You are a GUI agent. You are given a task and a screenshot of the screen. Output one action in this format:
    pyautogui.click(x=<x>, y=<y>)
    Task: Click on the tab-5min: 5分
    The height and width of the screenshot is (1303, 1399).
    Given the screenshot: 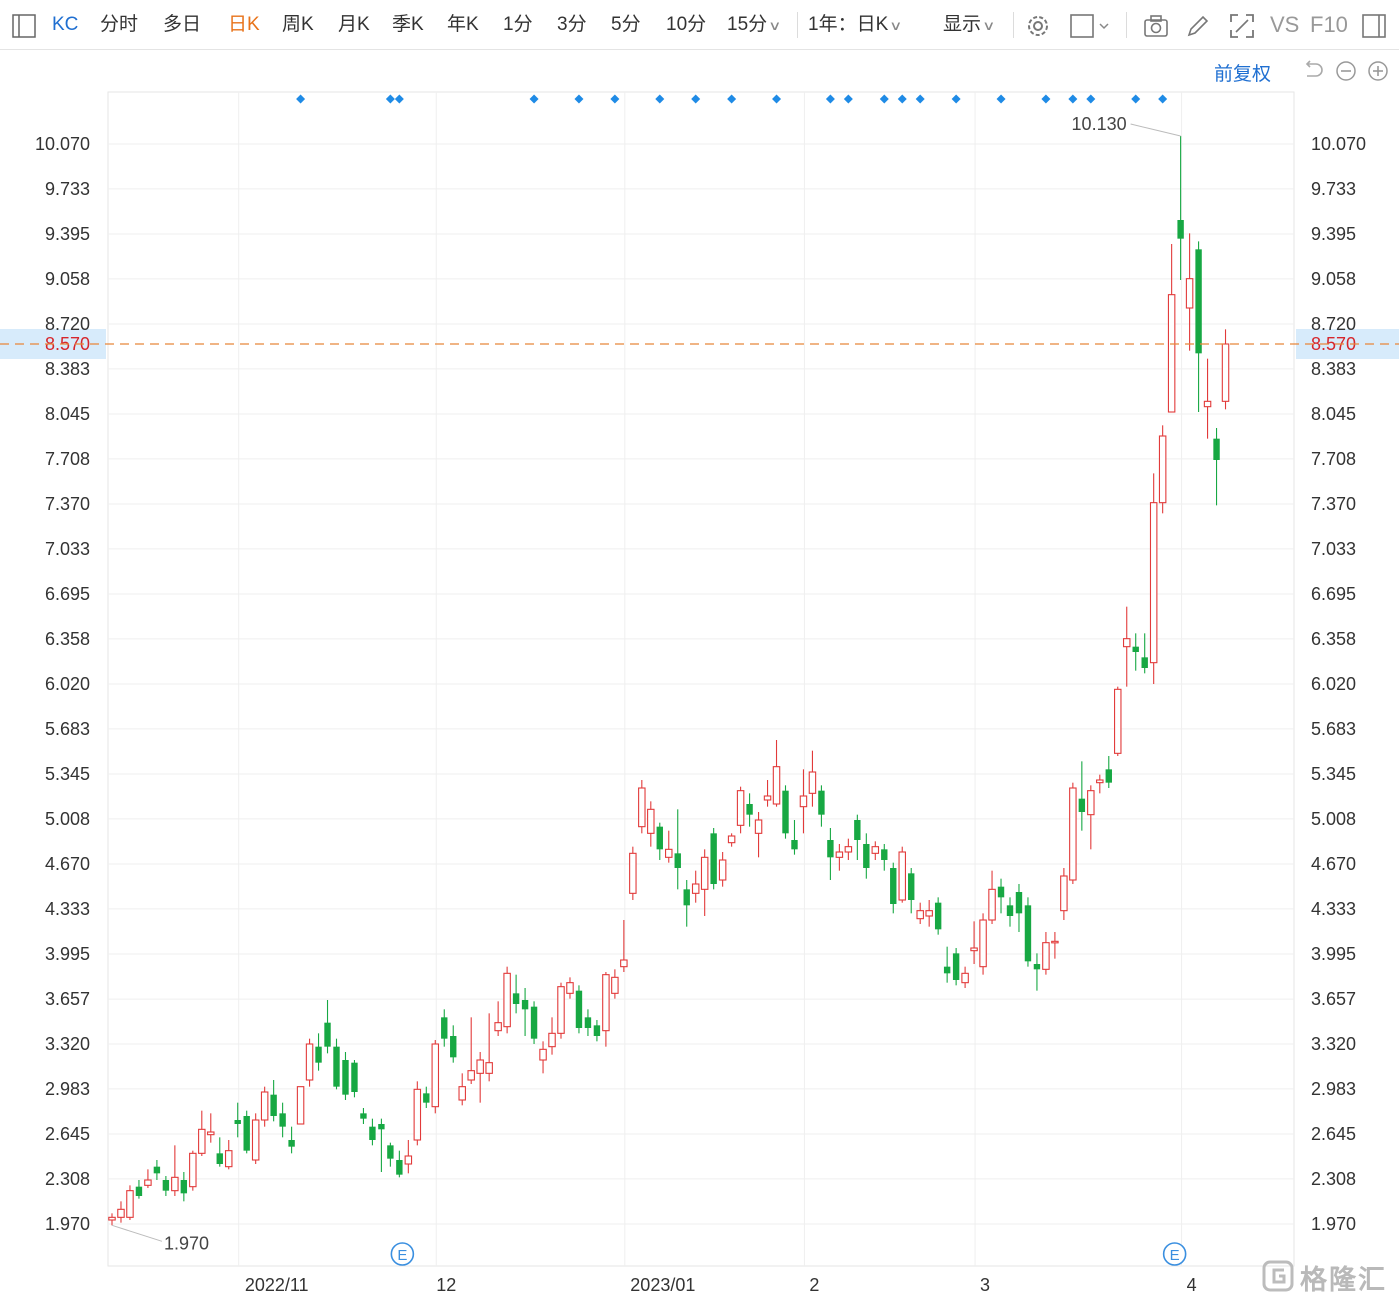 What is the action you would take?
    pyautogui.click(x=626, y=24)
    